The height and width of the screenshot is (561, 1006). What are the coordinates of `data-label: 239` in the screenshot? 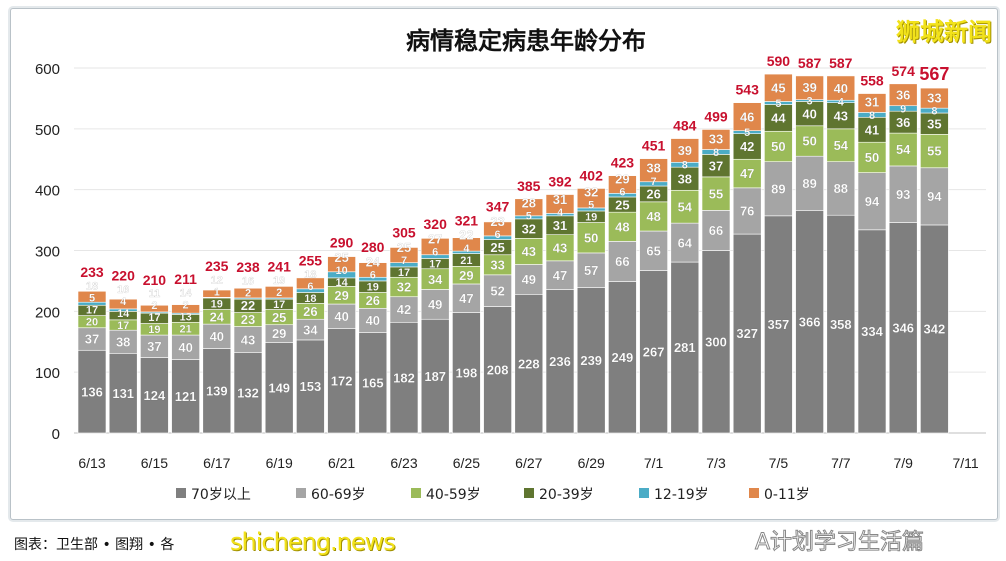 It's located at (591, 360).